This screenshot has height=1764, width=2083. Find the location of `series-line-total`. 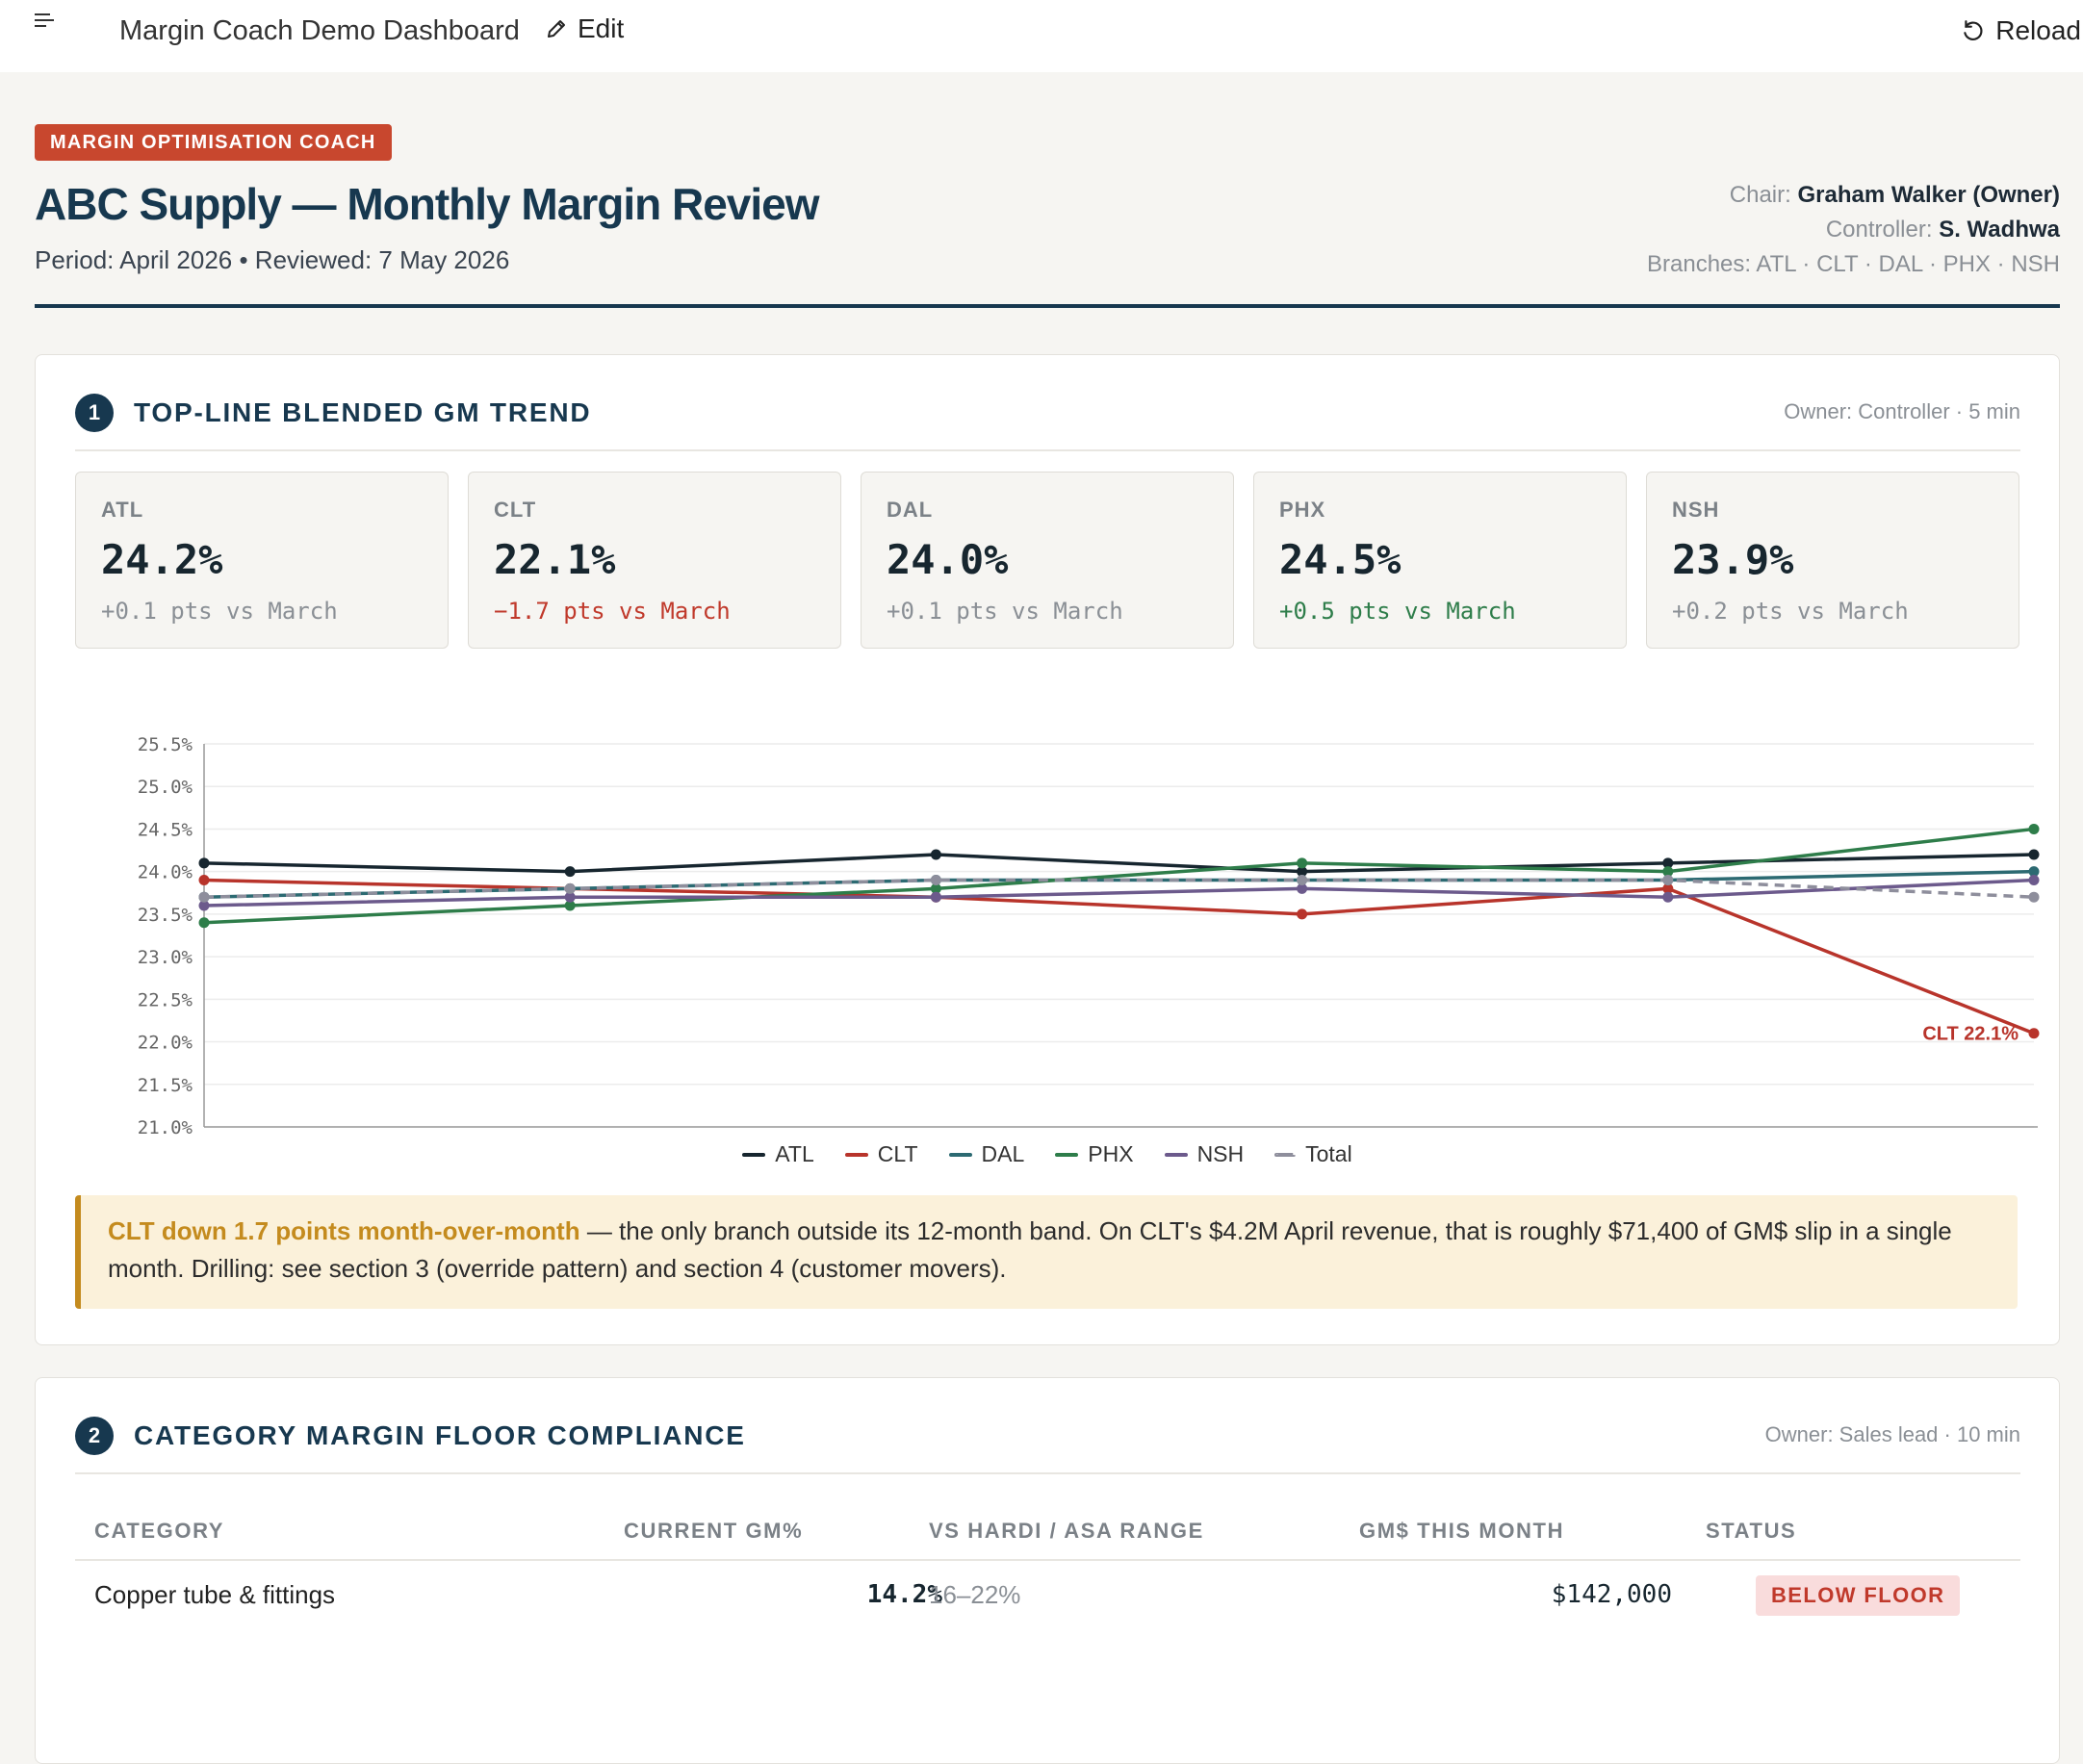

series-line-total is located at coordinates (1119, 888).